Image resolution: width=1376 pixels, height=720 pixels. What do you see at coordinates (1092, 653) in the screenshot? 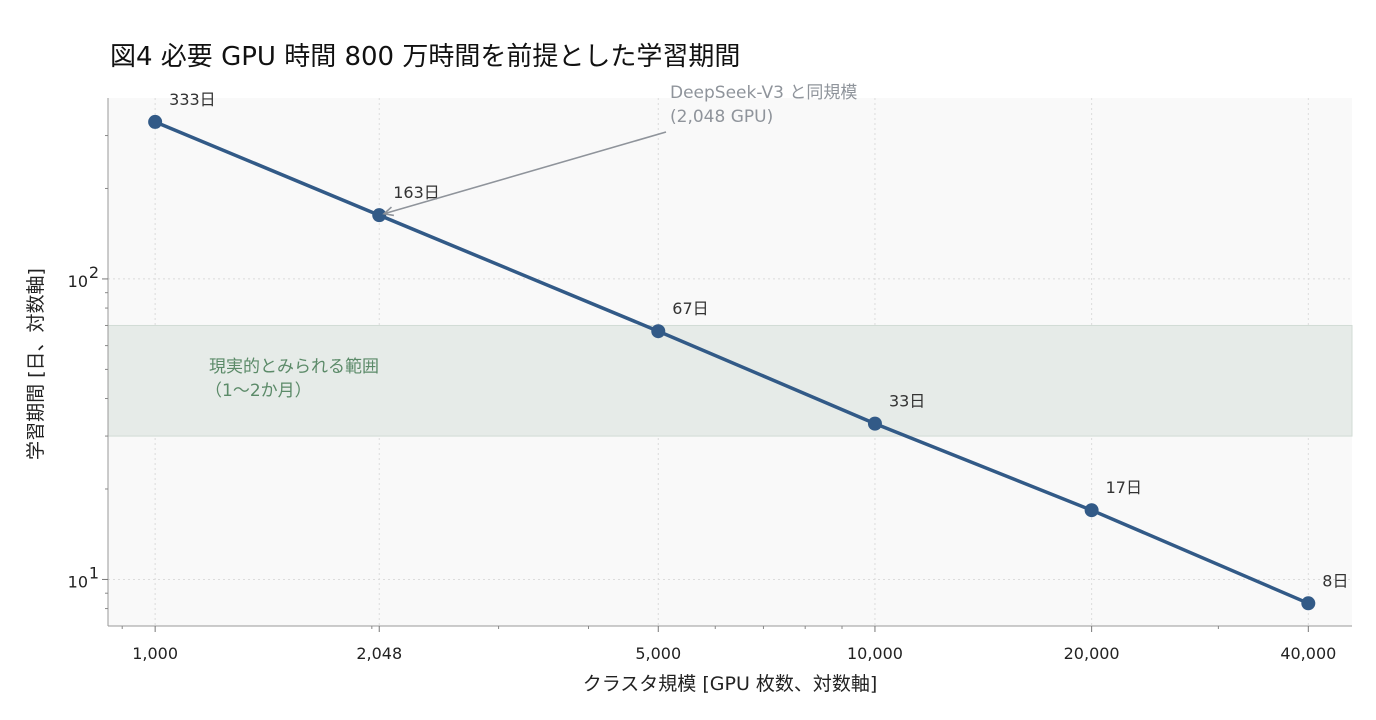
I see `x-tick-label: 20,000` at bounding box center [1092, 653].